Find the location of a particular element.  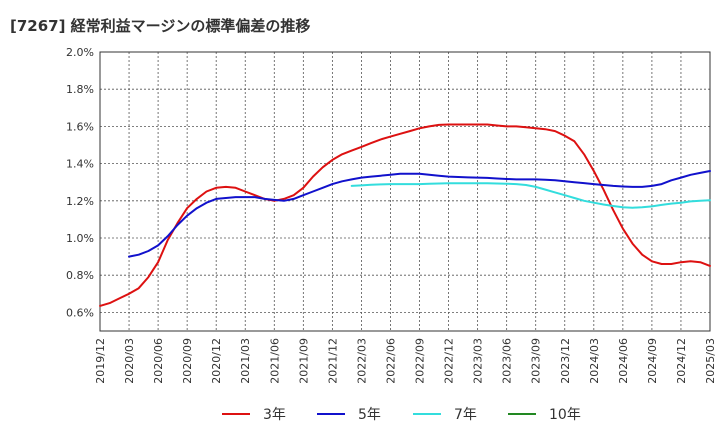

x-tick-label: 2022/06 is located at coordinates (390, 361).